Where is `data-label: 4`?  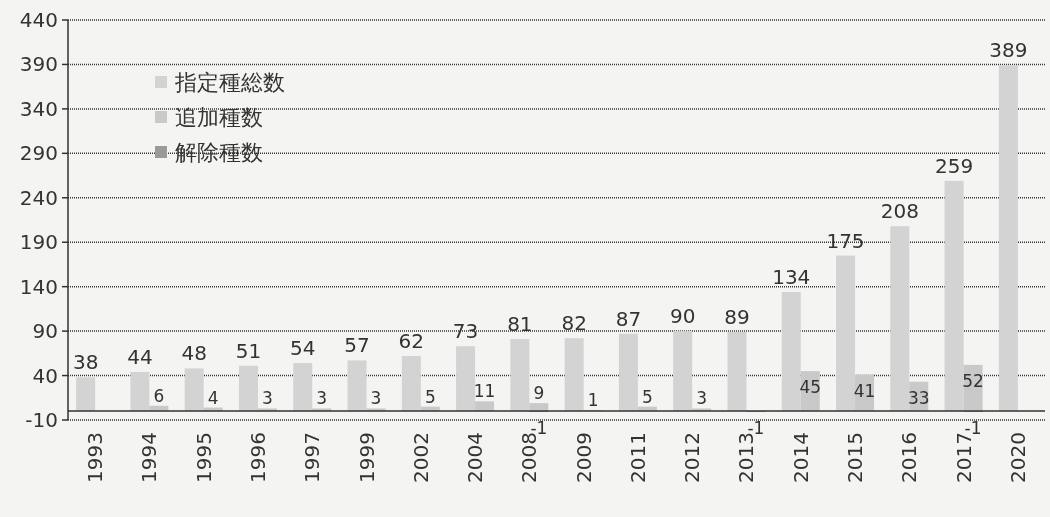 data-label: 4 is located at coordinates (213, 397).